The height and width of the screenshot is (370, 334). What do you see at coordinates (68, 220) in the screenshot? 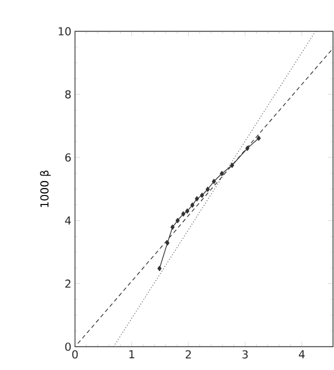
I see `y-tick-label: 4` at bounding box center [68, 220].